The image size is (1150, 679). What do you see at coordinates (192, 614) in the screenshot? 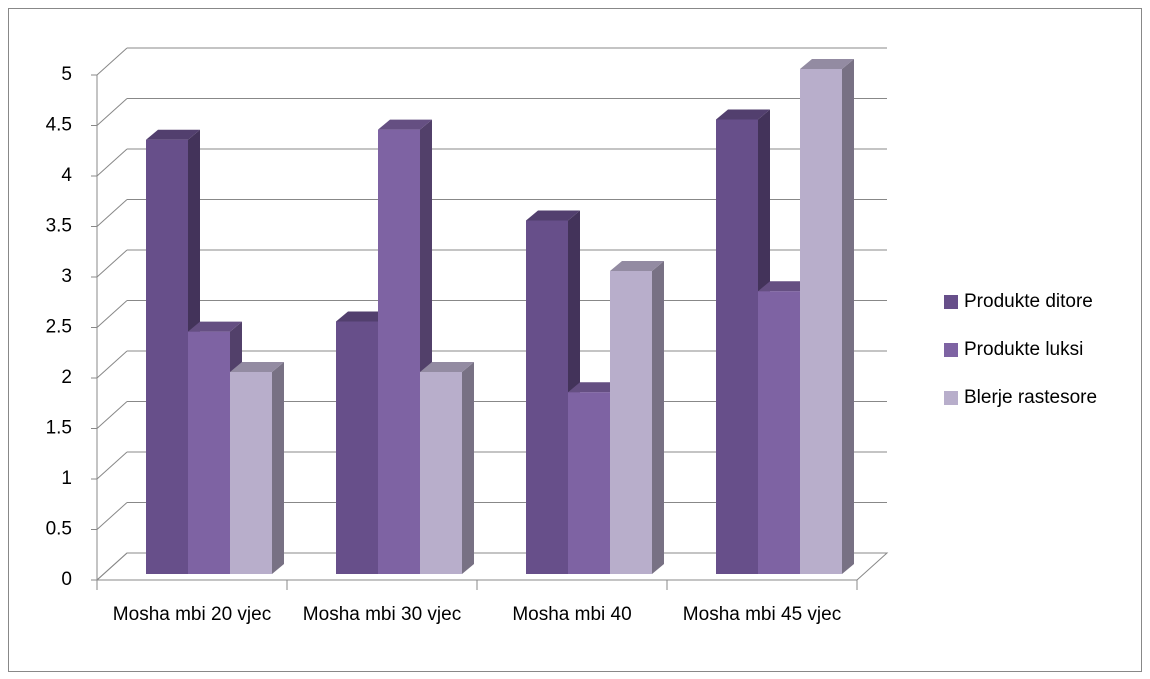
I see `x-tick-label: Mosha mbi 20 vjec` at bounding box center [192, 614].